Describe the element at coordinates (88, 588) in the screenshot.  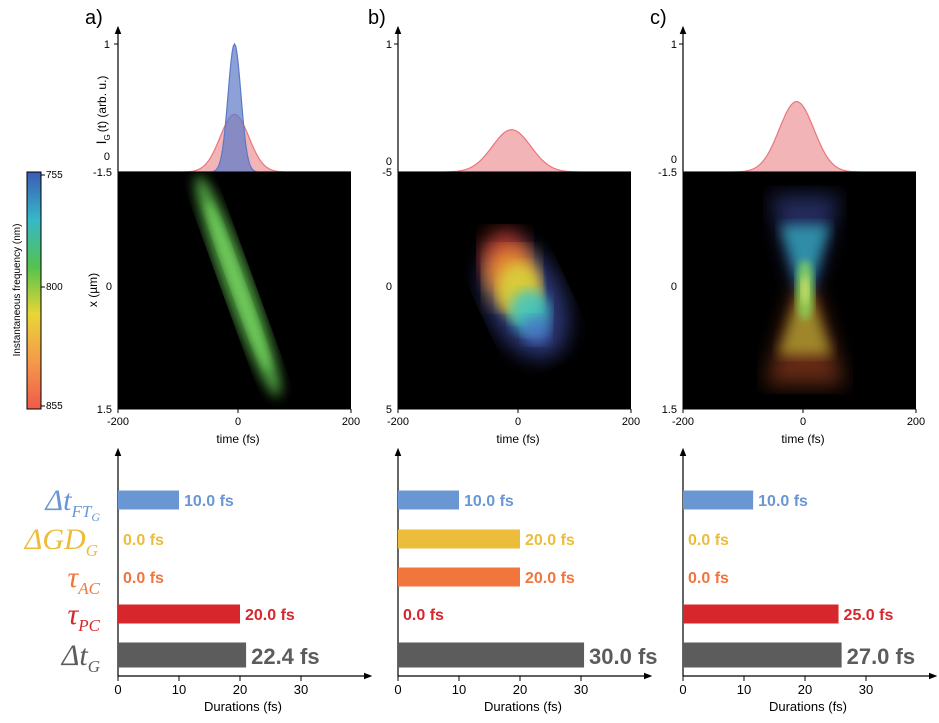
I see `row-label-sub: AC` at that location.